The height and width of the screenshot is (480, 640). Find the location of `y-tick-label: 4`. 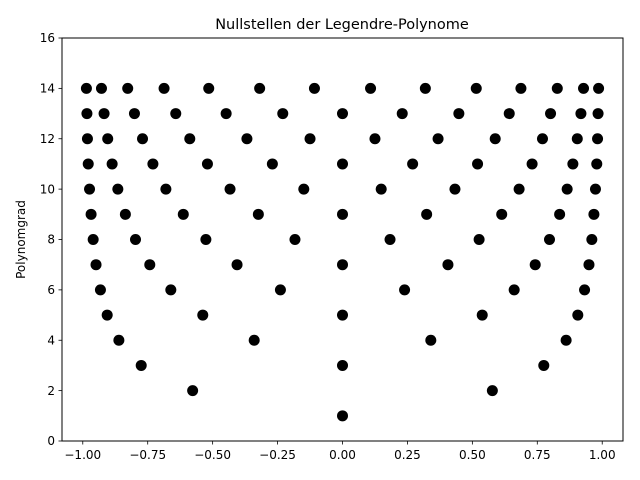

y-tick-label: 4 is located at coordinates (51, 340).